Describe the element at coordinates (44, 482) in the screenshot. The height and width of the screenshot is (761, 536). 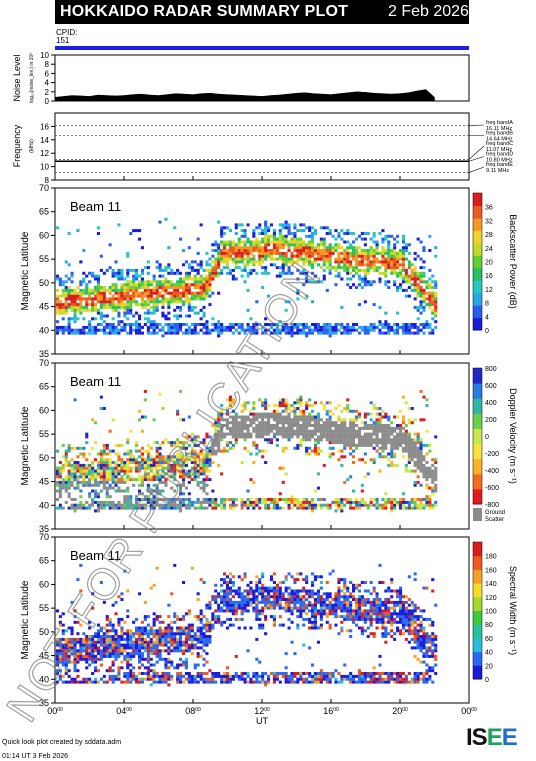
I see `beam-panel-2-ytick-label-45: 45` at that location.